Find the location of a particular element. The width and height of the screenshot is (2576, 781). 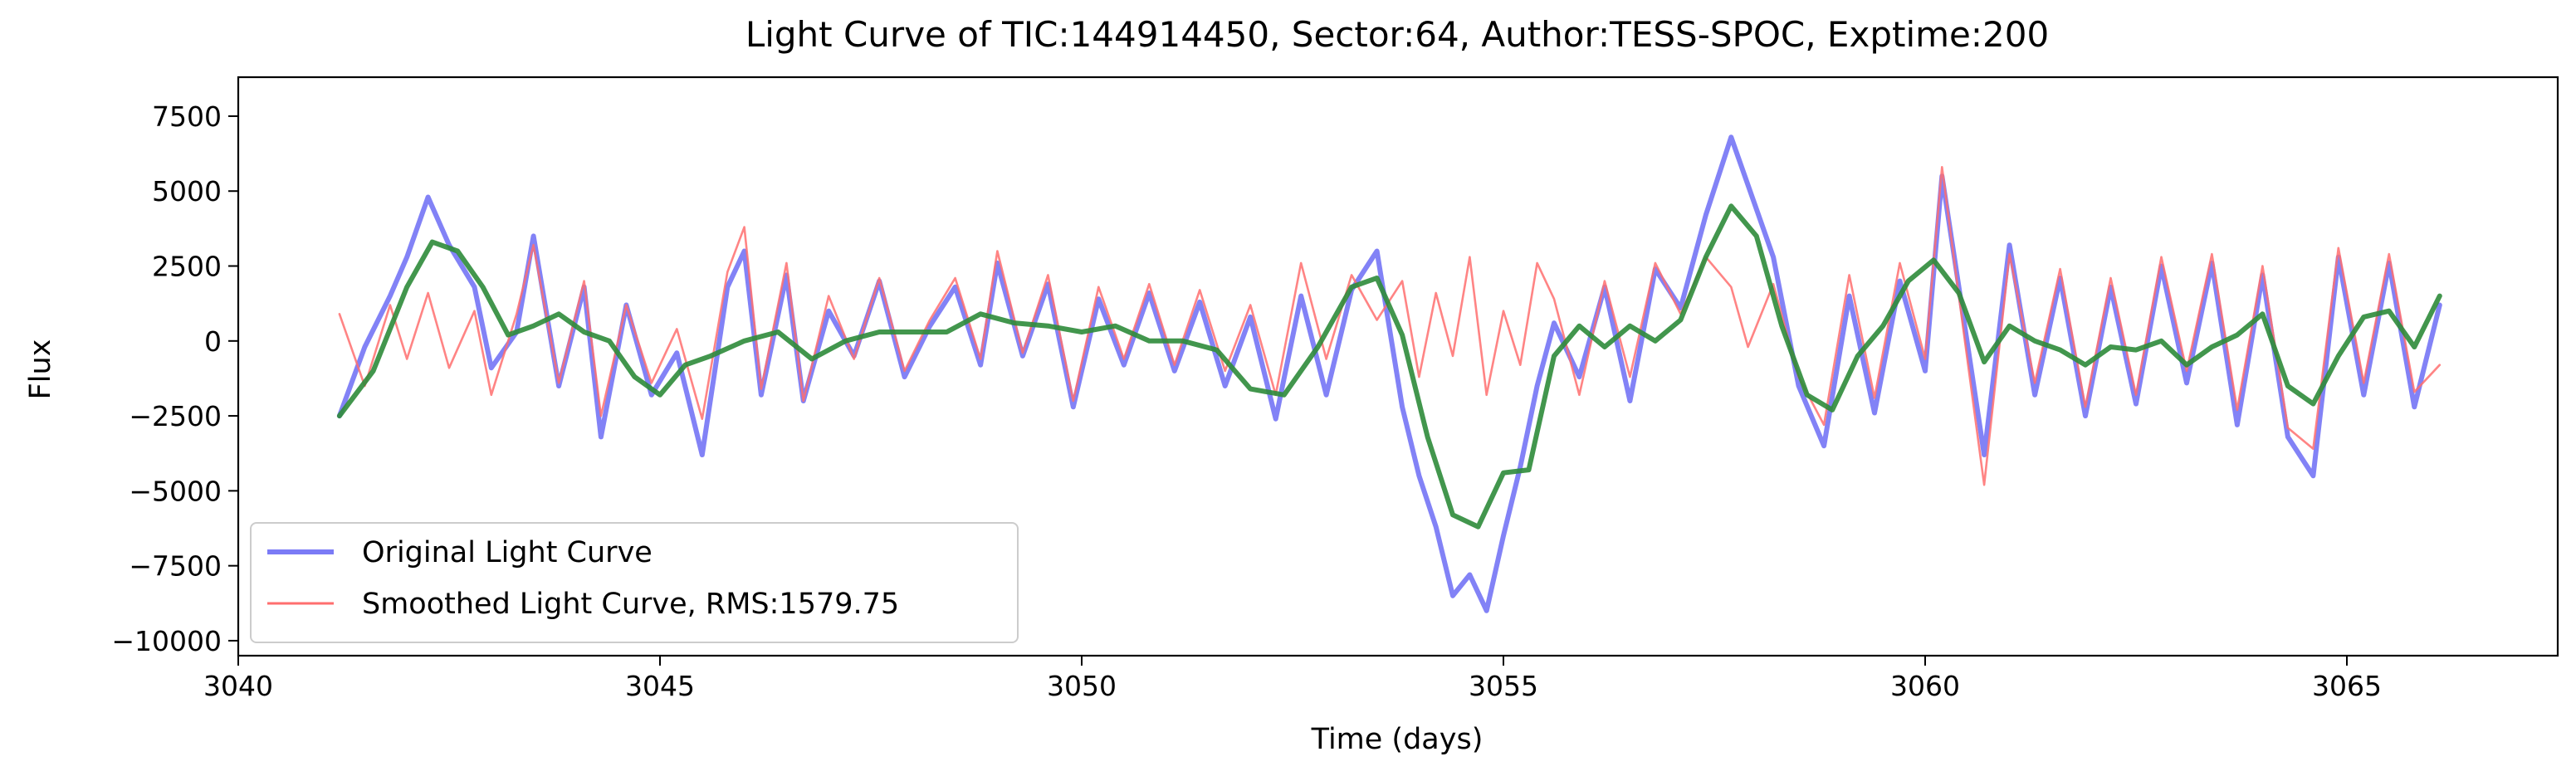

x-tick-label: 3045 is located at coordinates (660, 686).